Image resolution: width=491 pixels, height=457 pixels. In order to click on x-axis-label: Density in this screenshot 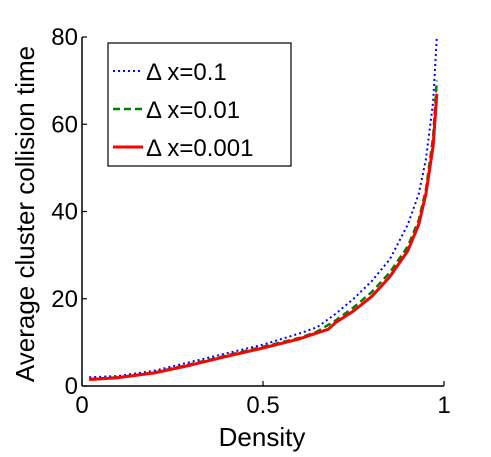, I will do `click(262, 437)`.